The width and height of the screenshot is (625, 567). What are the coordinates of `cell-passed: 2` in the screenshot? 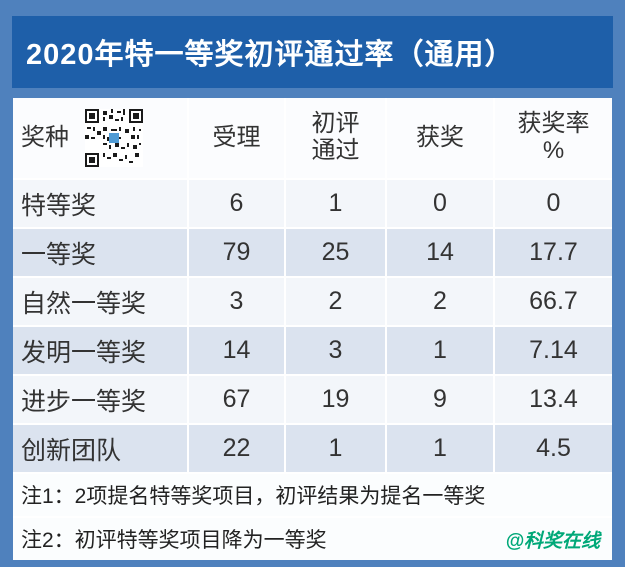 It's located at (335, 301).